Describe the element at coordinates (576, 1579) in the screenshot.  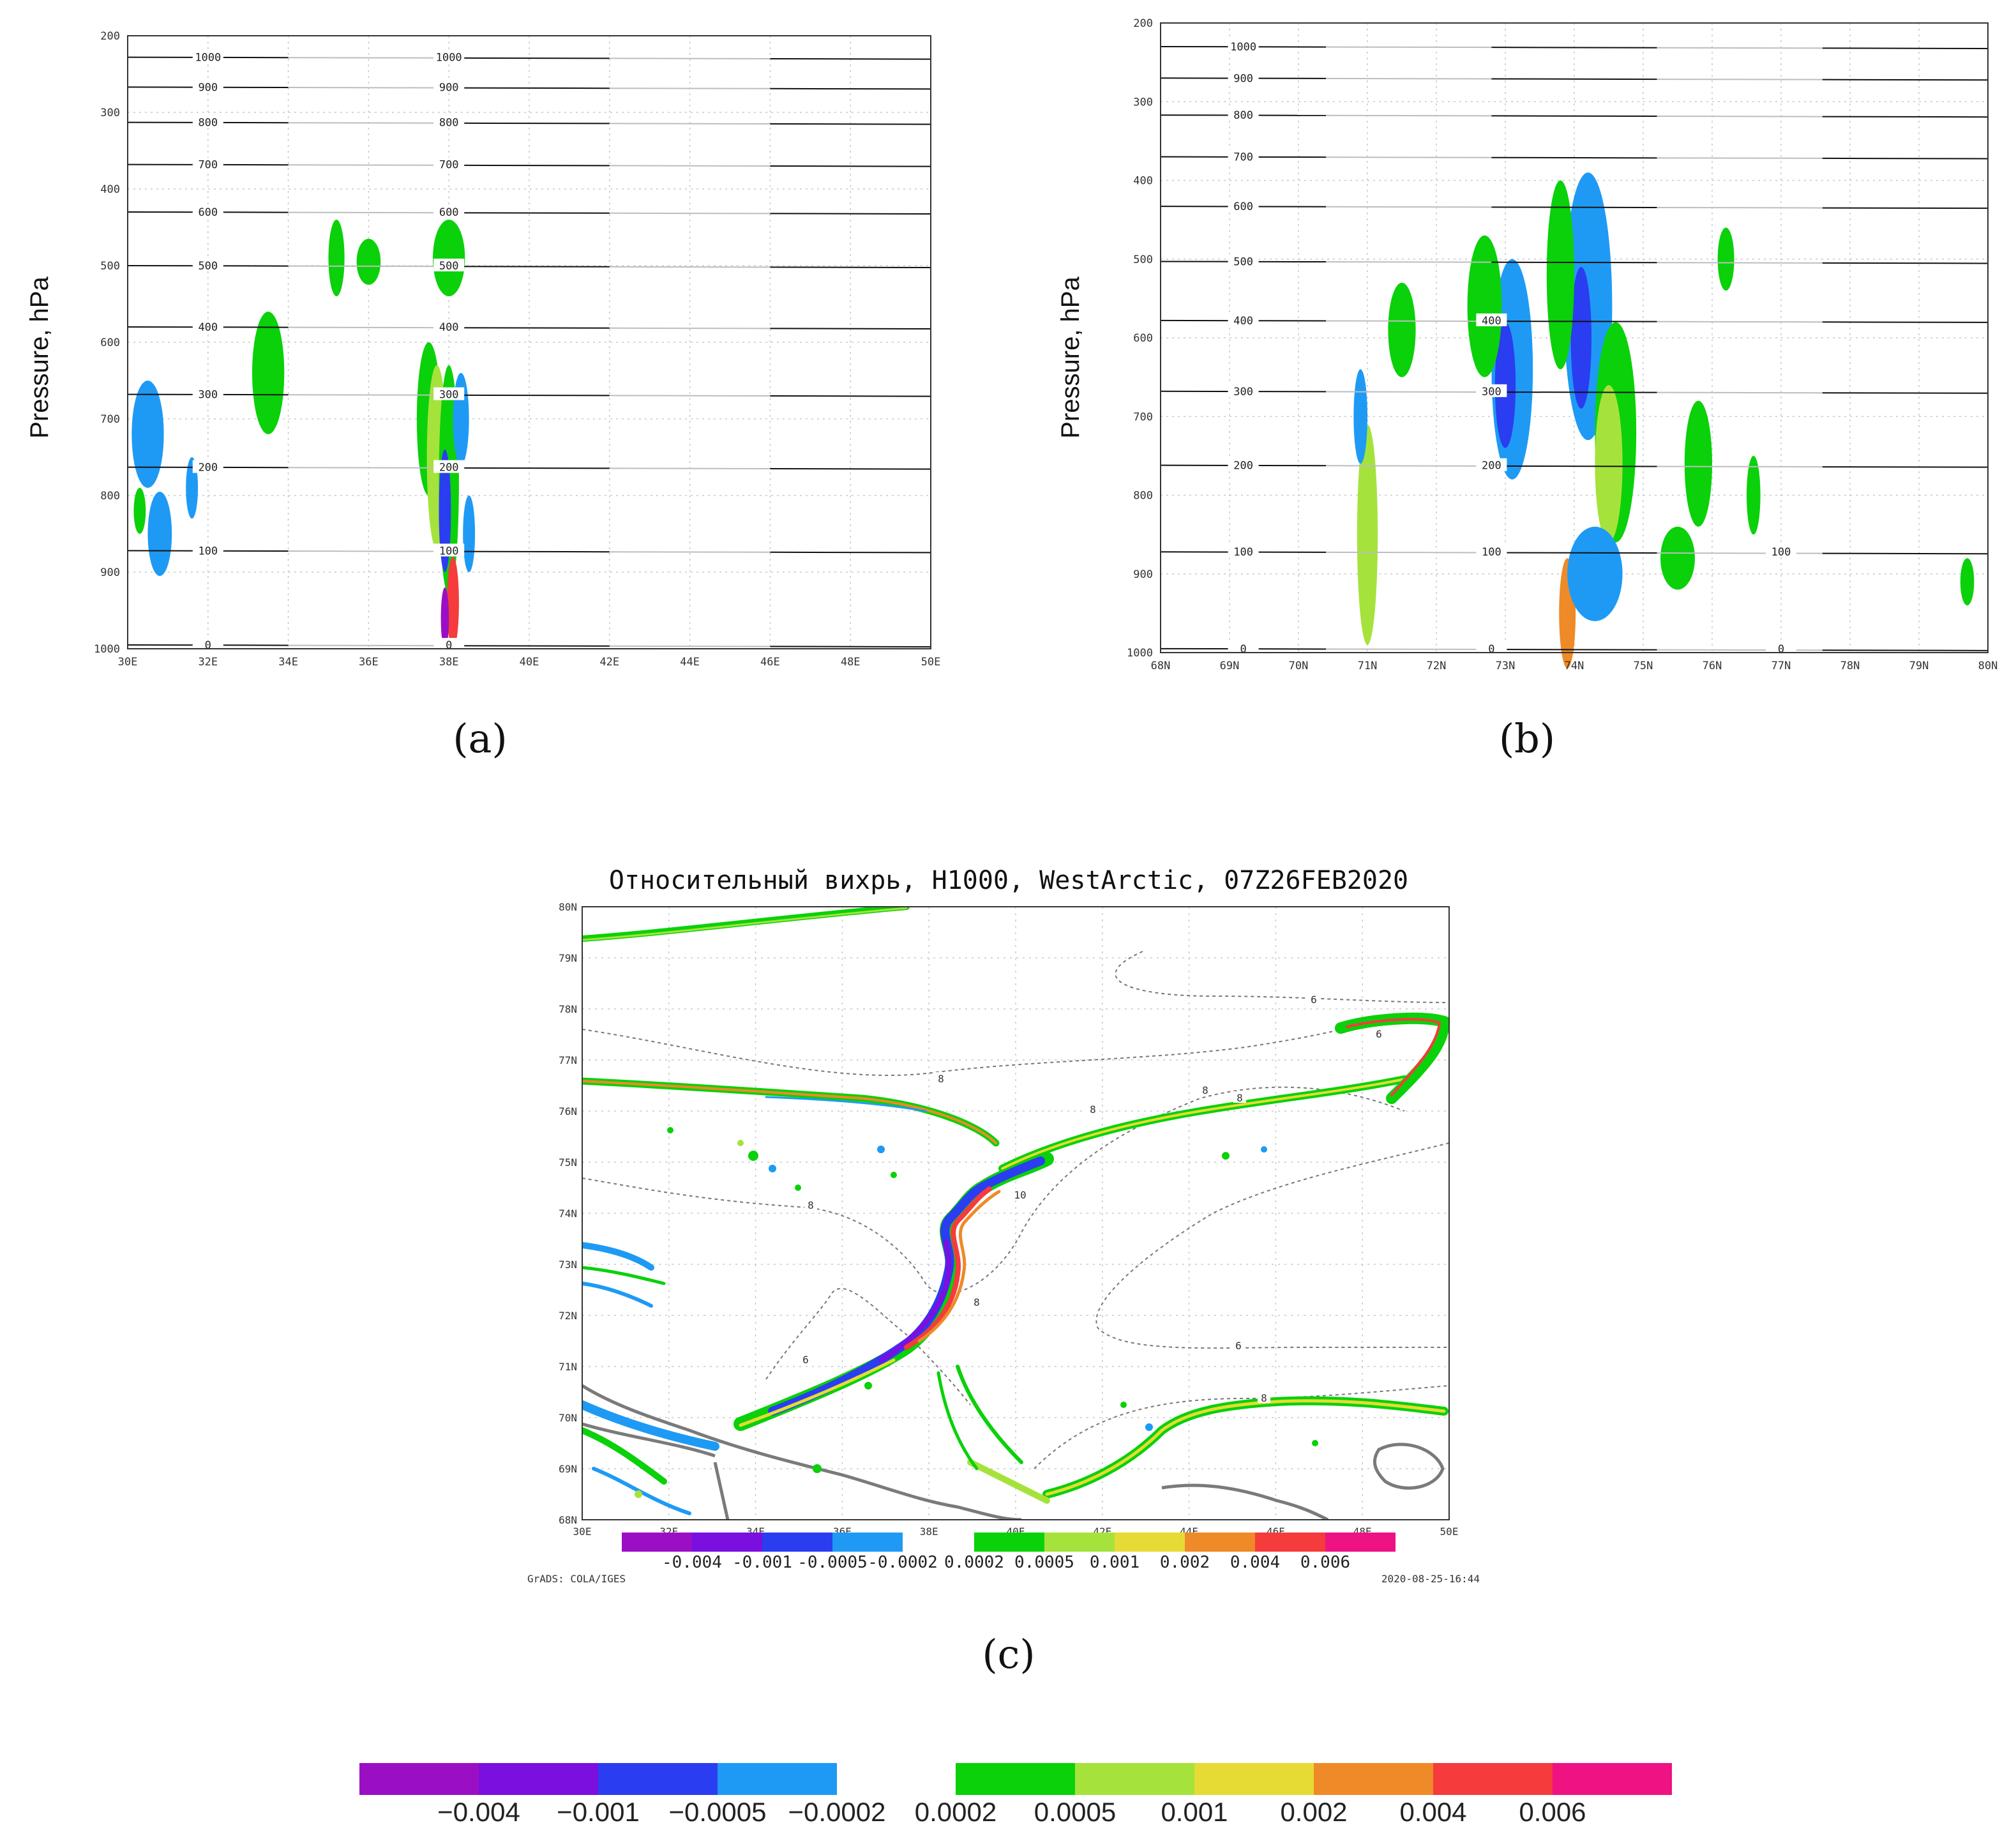
I see `map-credit: GrADS: COLA/IGES` at that location.